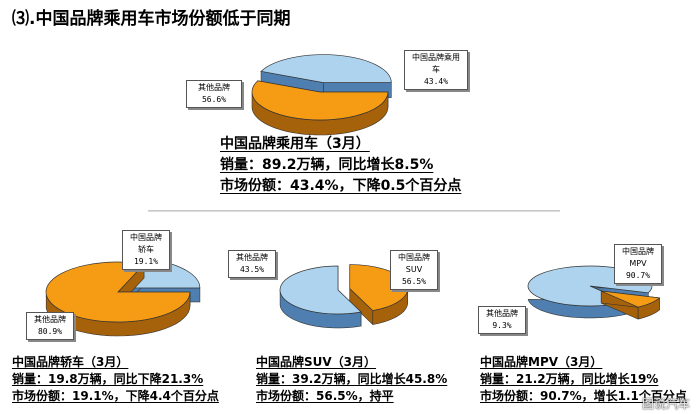 This screenshot has height=414, width=700. I want to click on callout-suv-own: 中国品牌 SUV 56.5%, so click(414, 270).